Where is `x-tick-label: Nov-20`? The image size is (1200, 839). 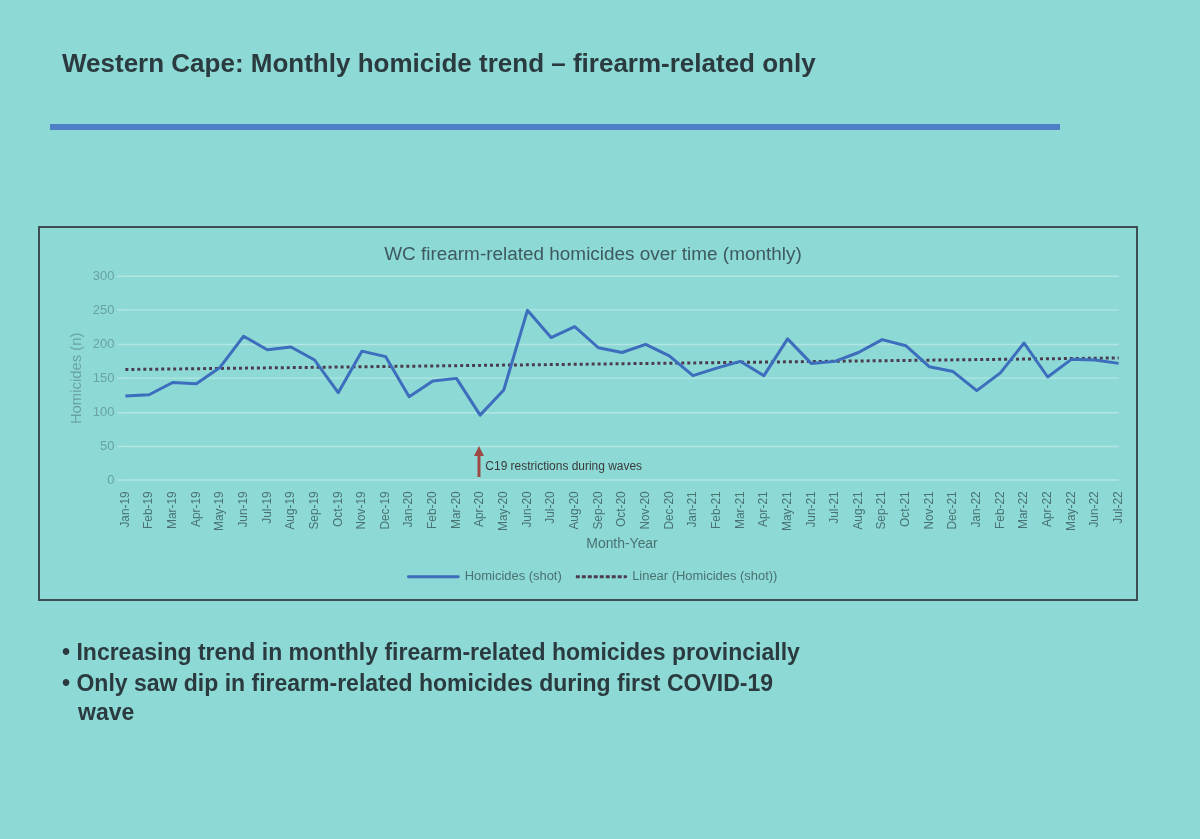
x-tick-label: Nov-20 is located at coordinates (644, 510).